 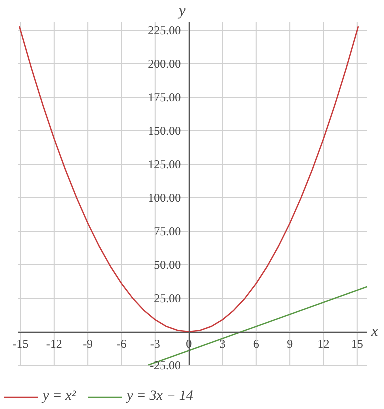 What do you see at coordinates (165, 198) in the screenshot?
I see `y-tick-label: 100.00` at bounding box center [165, 198].